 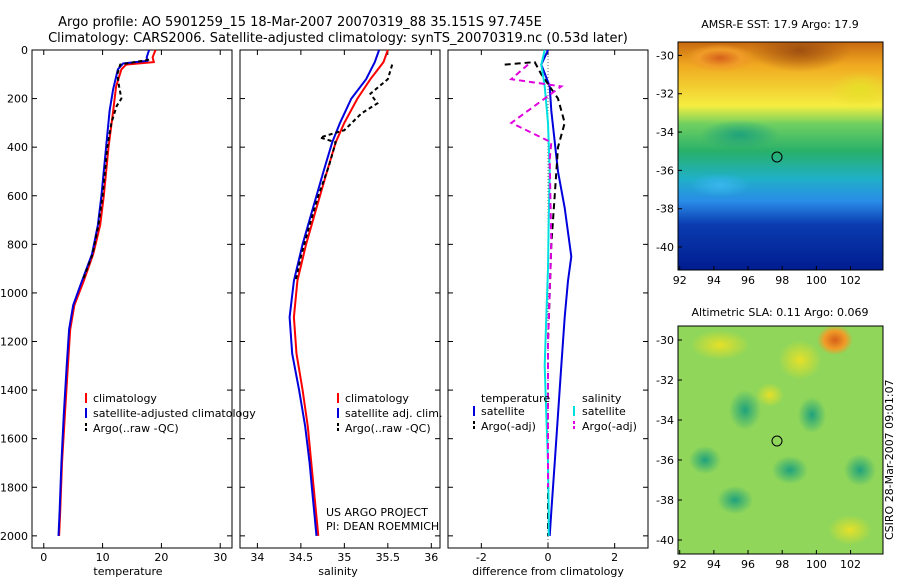 I want to click on sla-map-frame, so click(x=780, y=440).